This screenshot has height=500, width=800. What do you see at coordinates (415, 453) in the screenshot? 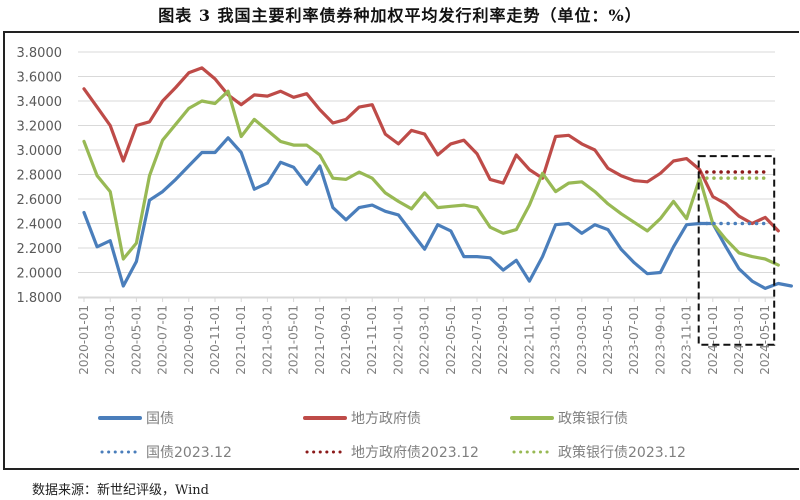
I see `legend-label: 地方政府债2023.12` at bounding box center [415, 453].